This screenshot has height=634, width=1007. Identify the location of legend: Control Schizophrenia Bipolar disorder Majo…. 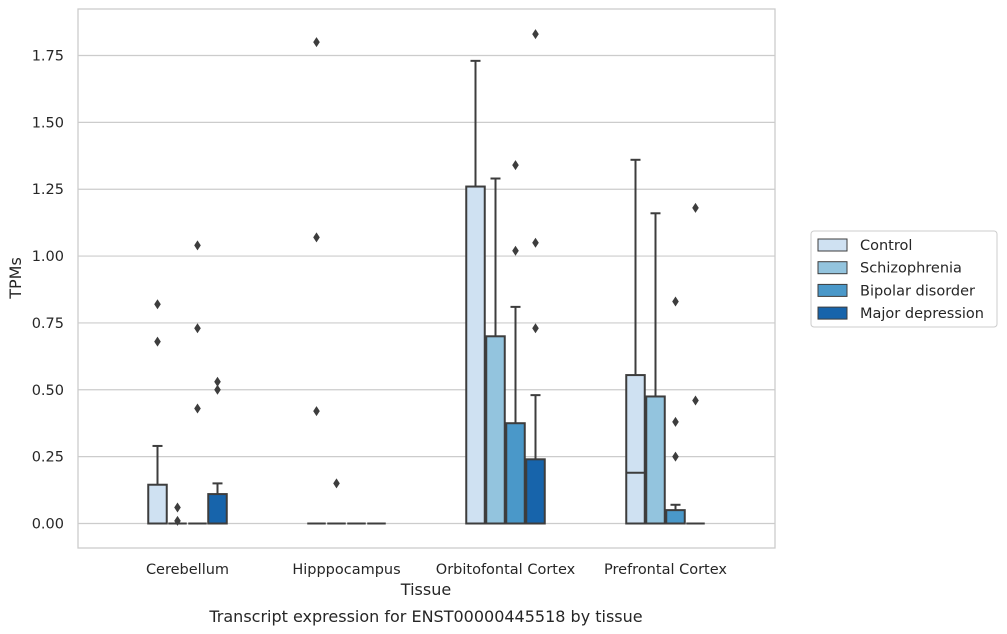
(904, 279).